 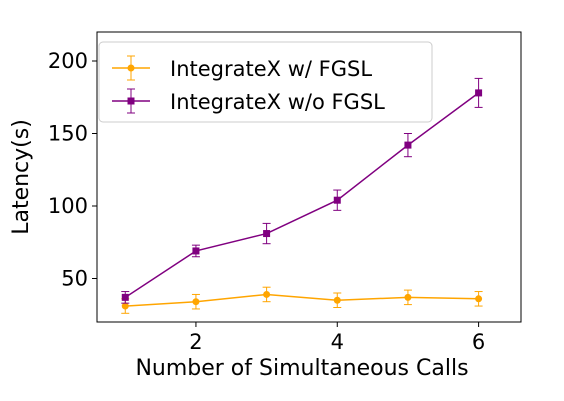 I want to click on y-tick-label: 200, so click(x=68, y=61).